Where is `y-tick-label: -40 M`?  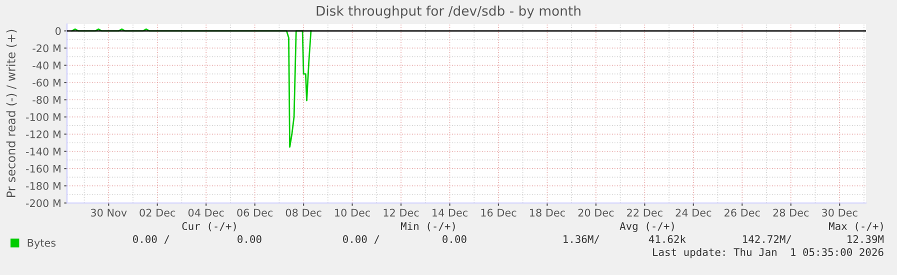
y-tick-label: -40 M is located at coordinates (46, 66).